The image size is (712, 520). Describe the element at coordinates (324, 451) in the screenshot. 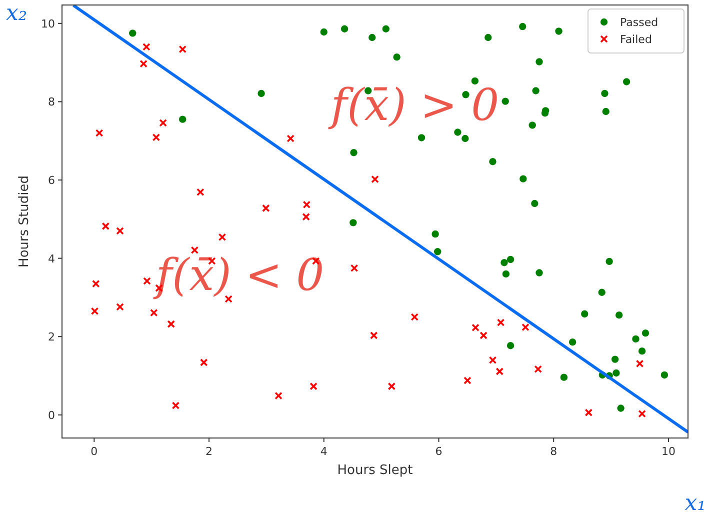

I see `x-tick-label: 4` at that location.